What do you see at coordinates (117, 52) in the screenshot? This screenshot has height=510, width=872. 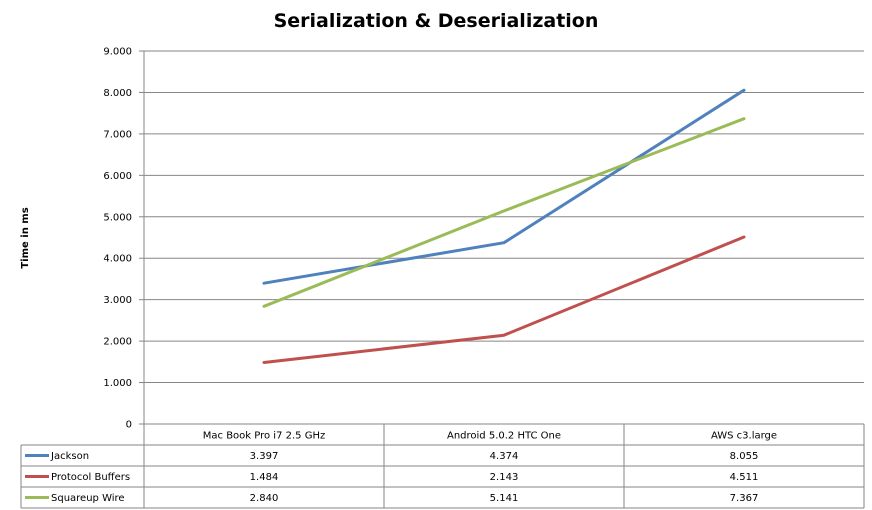 I see `y-tick-label: 9.000` at bounding box center [117, 52].